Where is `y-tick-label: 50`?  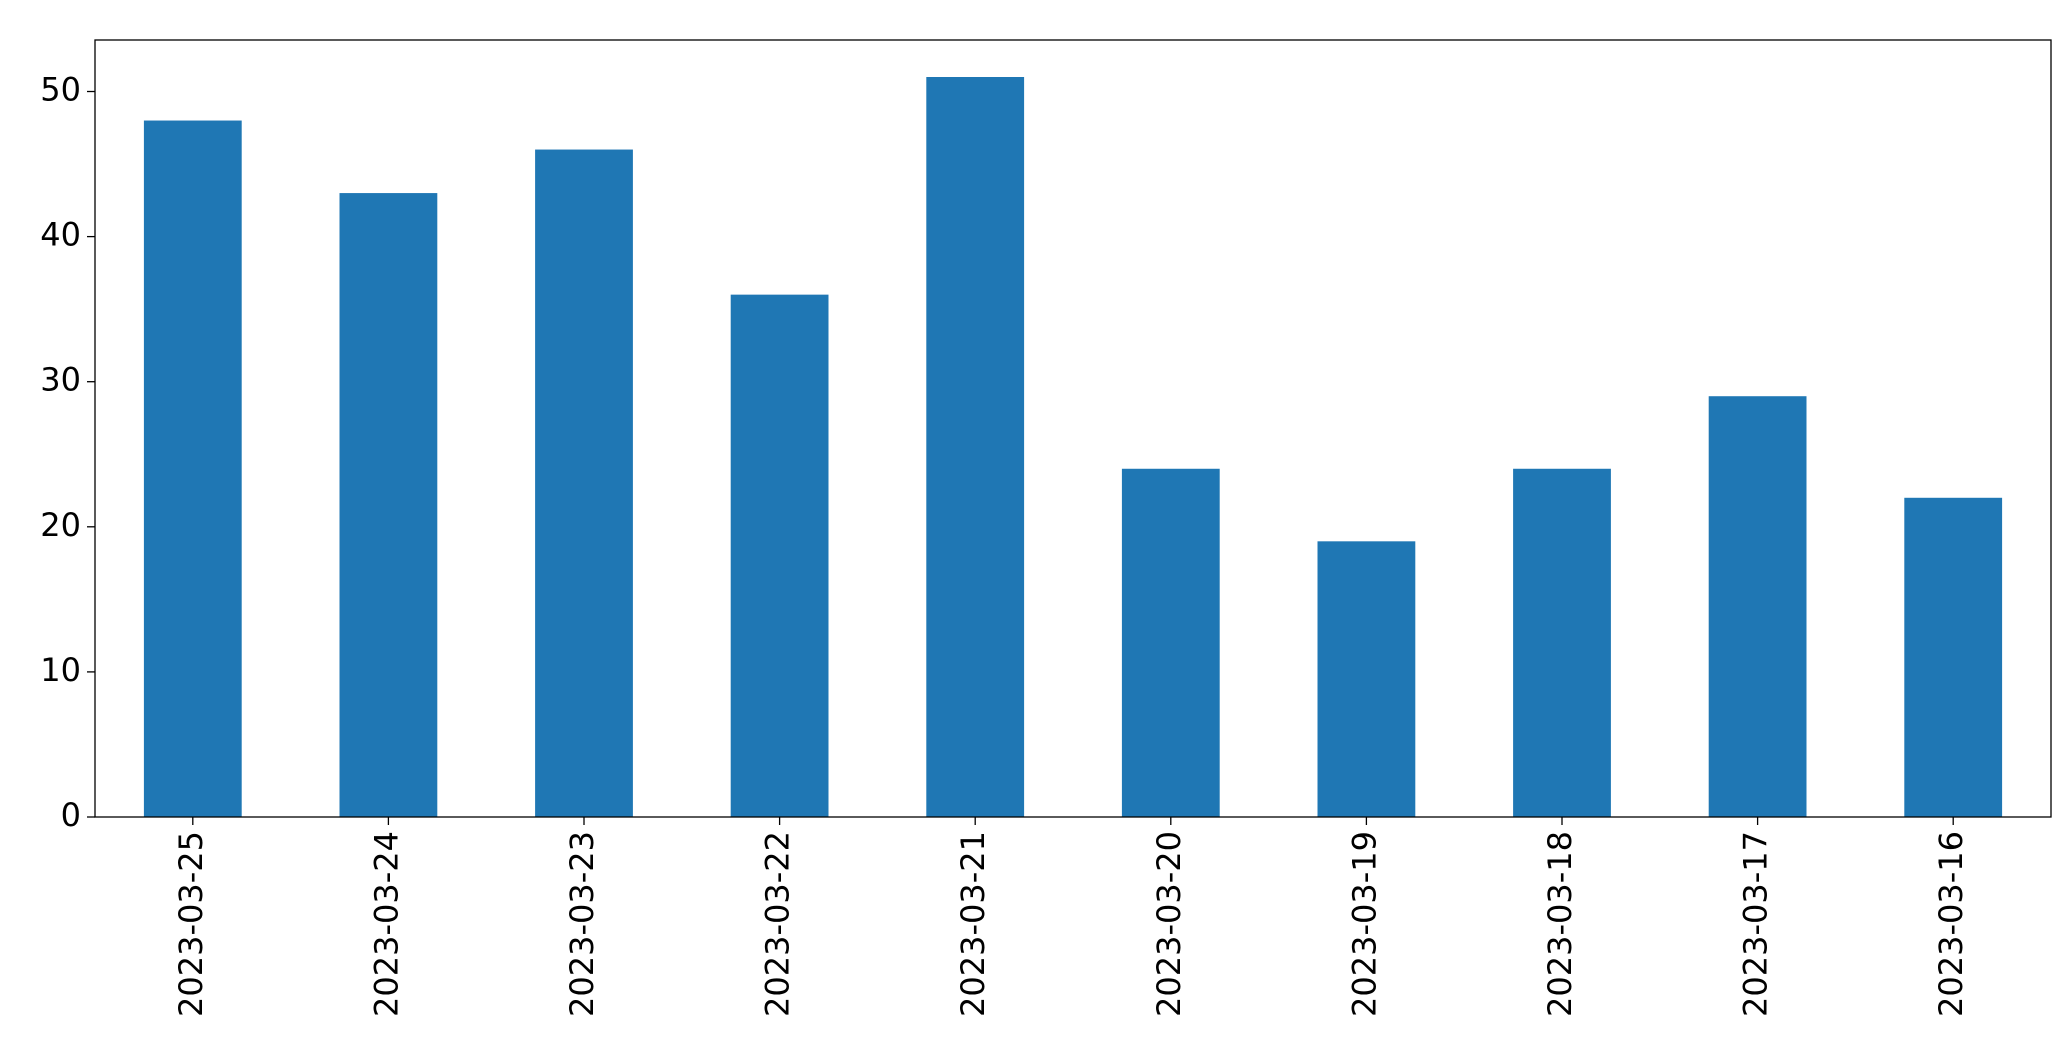
y-tick-label: 50 is located at coordinates (60, 90).